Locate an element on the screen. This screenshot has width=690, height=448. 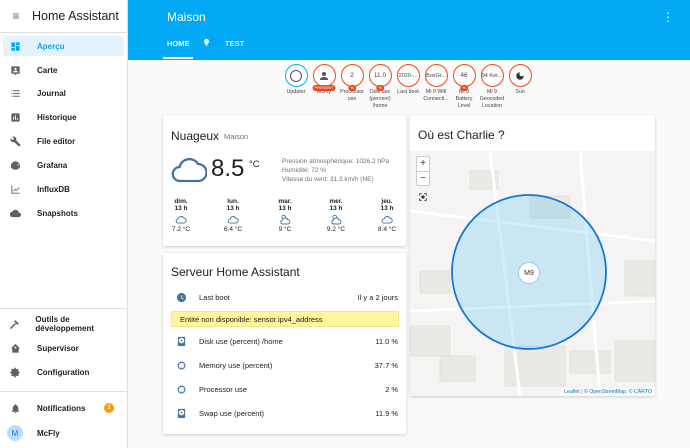
chart-timeline-icon is located at coordinates (15, 189).